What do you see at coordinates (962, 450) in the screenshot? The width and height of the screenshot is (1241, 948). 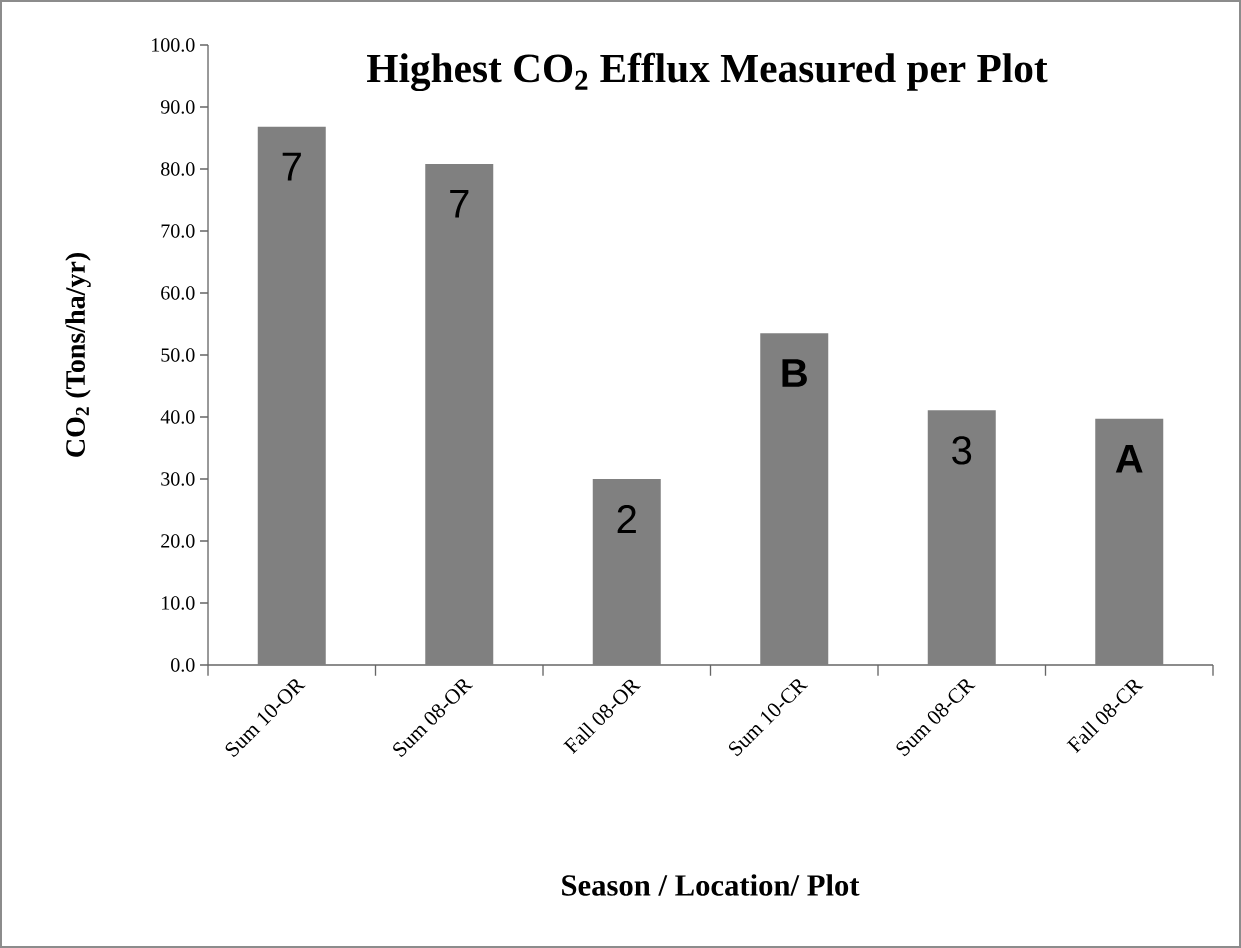 I see `annotation: 3` at bounding box center [962, 450].